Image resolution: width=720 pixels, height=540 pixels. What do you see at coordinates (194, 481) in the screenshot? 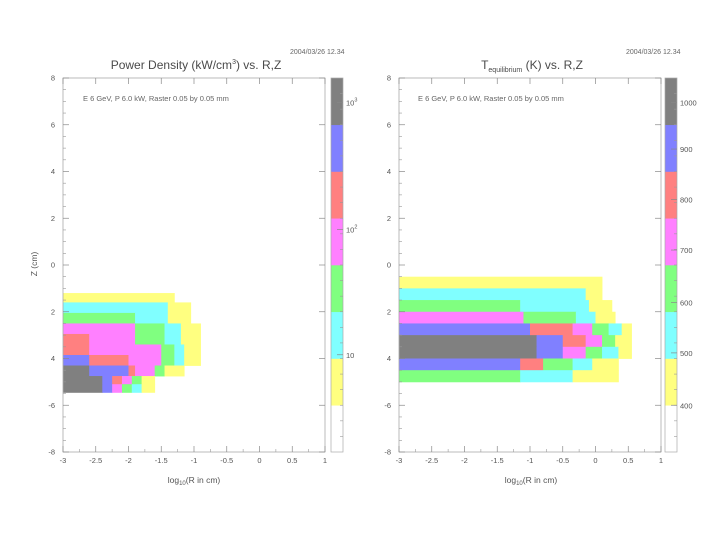
I see `left-x-axis-label: log10(R in cm)` at bounding box center [194, 481].